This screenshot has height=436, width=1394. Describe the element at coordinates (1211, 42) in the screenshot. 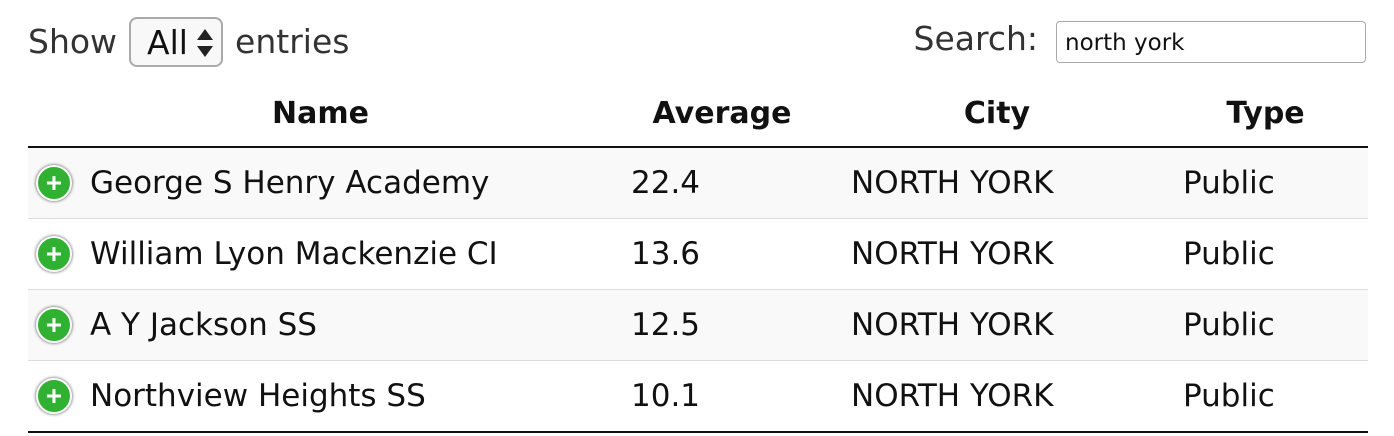

I see `search-input` at that location.